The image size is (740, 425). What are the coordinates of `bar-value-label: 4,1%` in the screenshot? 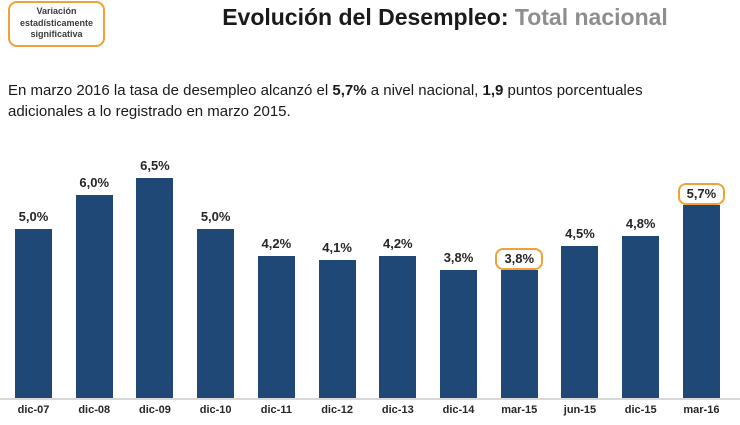 It's located at (337, 247).